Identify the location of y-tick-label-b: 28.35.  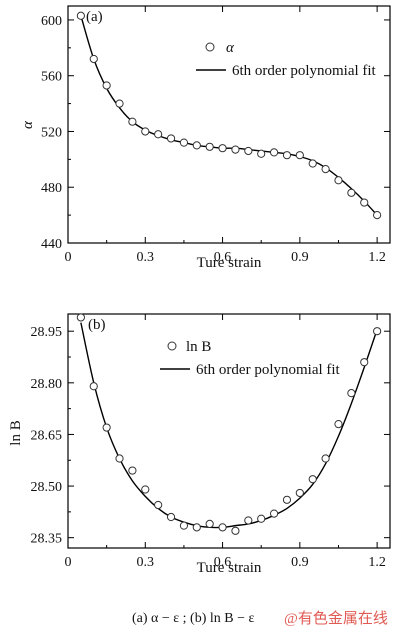
(47, 539).